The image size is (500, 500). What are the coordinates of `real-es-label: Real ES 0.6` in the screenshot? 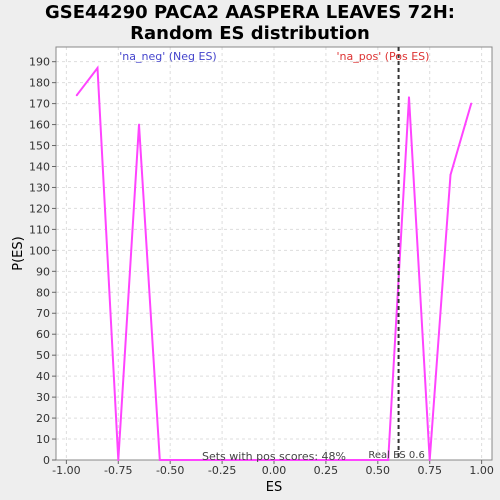 It's located at (396, 455).